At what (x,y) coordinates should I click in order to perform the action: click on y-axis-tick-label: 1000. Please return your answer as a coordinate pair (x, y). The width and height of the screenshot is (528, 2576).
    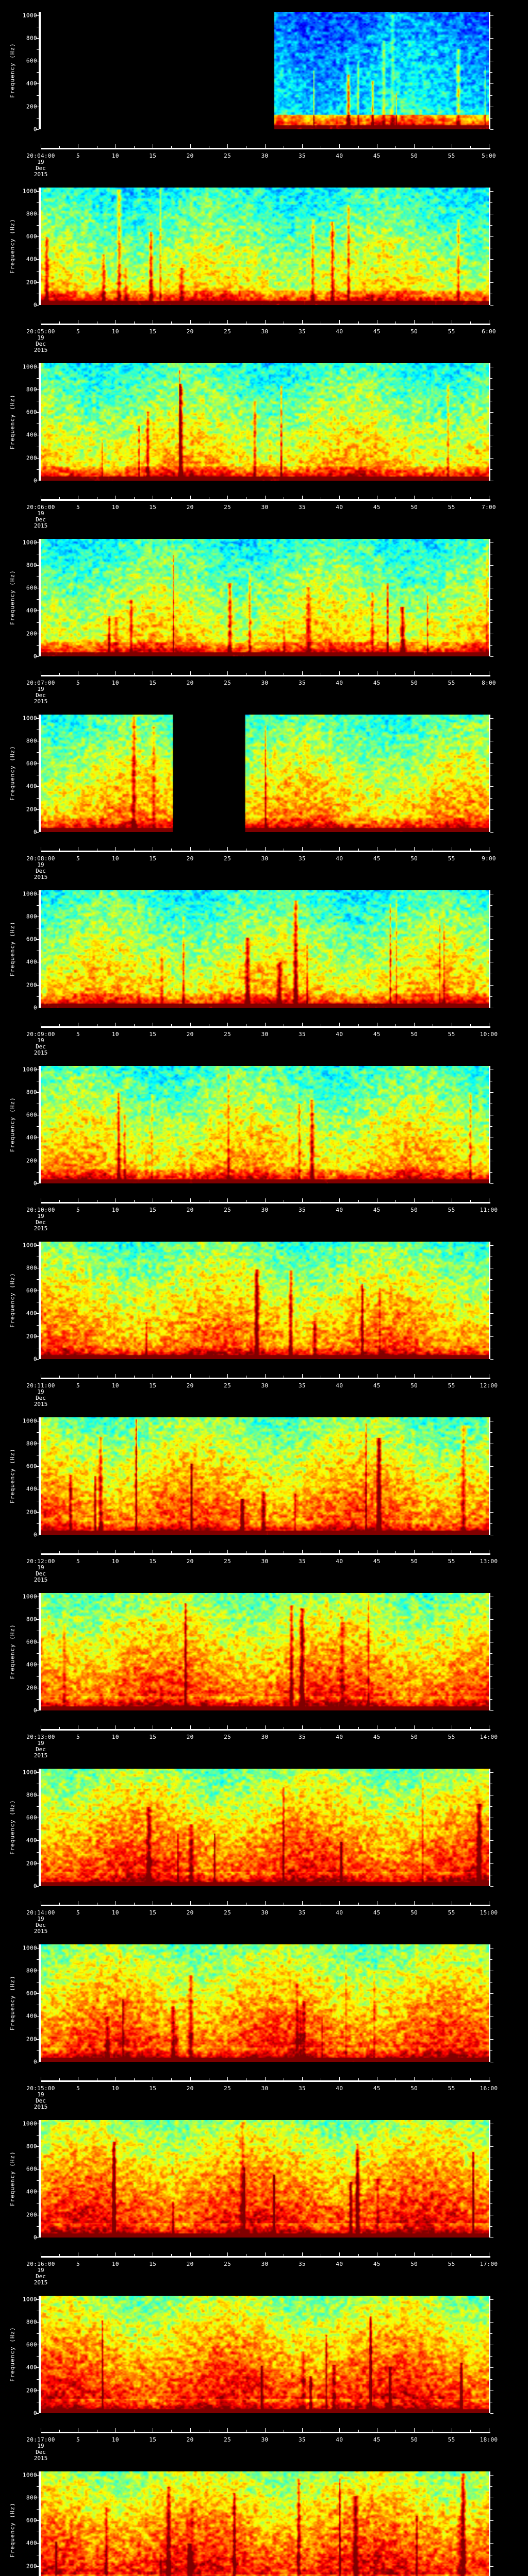
    Looking at the image, I should click on (29, 894).